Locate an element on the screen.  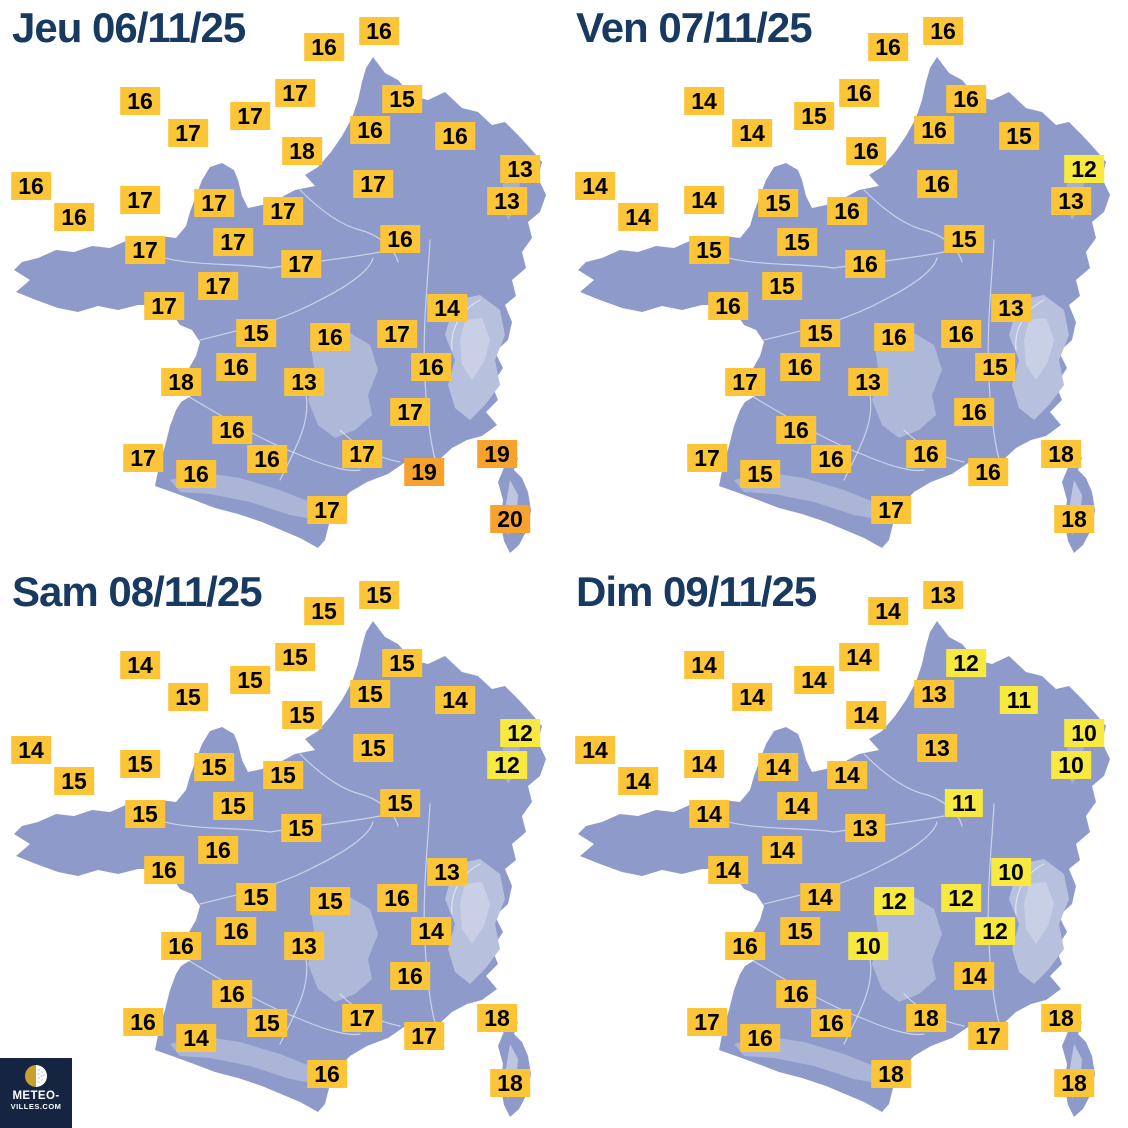
half-moon-icon is located at coordinates (36, 1076).